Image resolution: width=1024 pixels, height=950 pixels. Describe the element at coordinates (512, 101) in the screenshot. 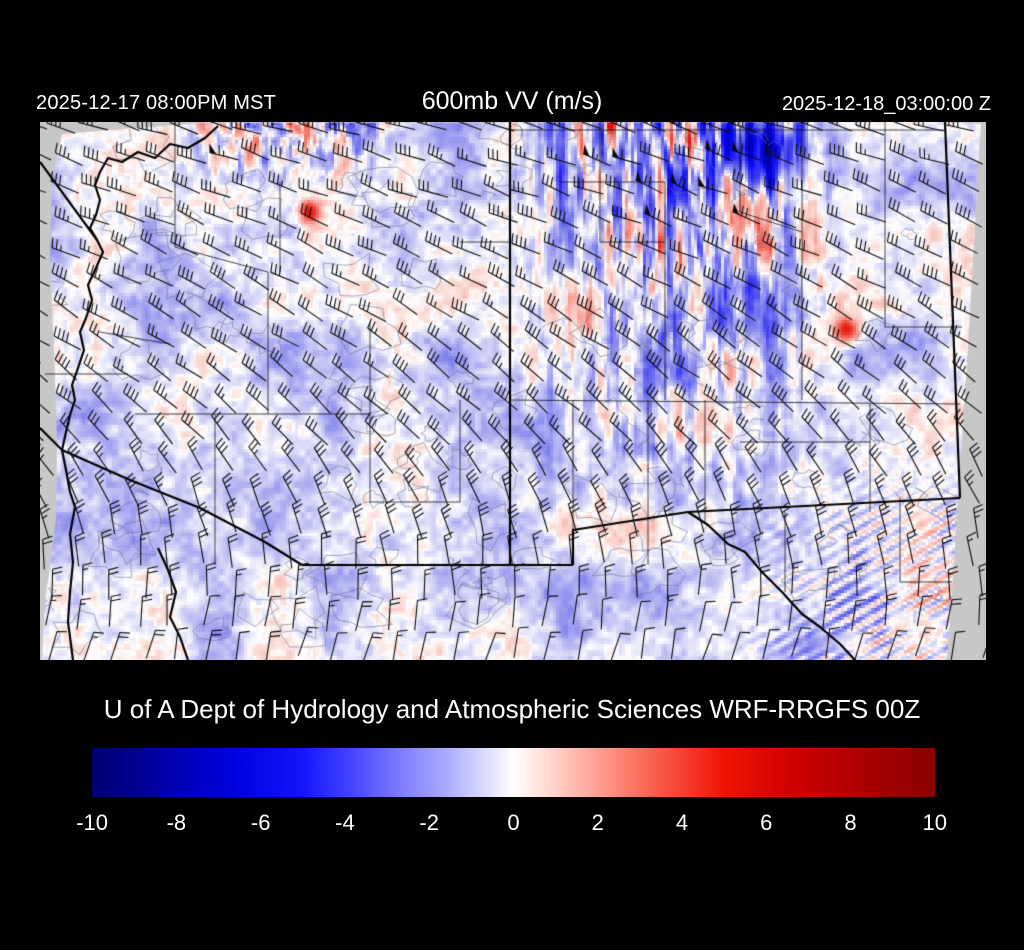

I see `chart-title: 600mb VV (m/s)` at that location.